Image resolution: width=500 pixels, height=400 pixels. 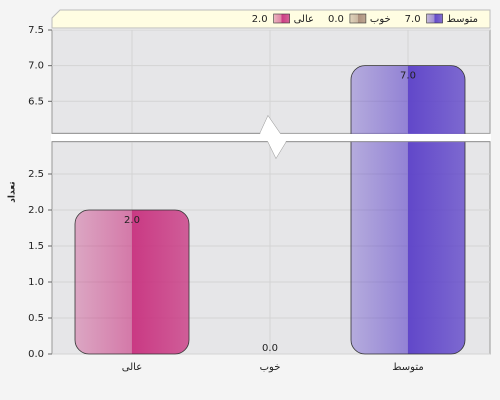 What do you see at coordinates (304, 19) in the screenshot?
I see `legend-label: عالی` at bounding box center [304, 19].